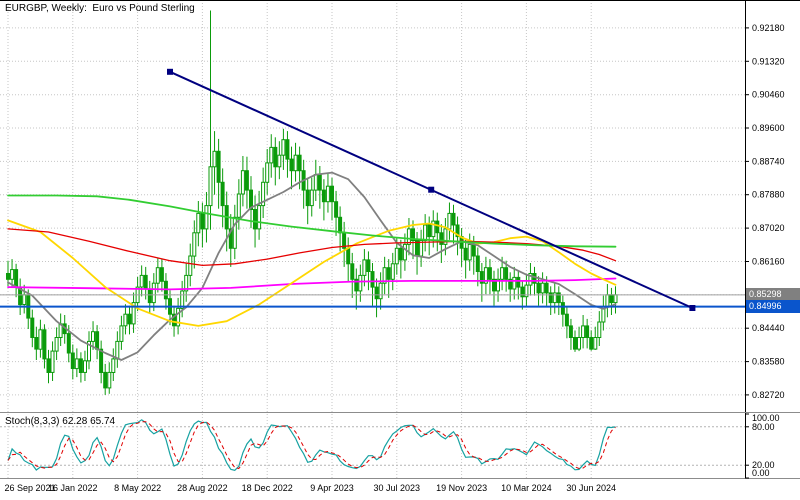 The height and width of the screenshot is (500, 800). Describe the element at coordinates (763, 465) in the screenshot. I see `stoch-axis-label: 20.00` at that location.